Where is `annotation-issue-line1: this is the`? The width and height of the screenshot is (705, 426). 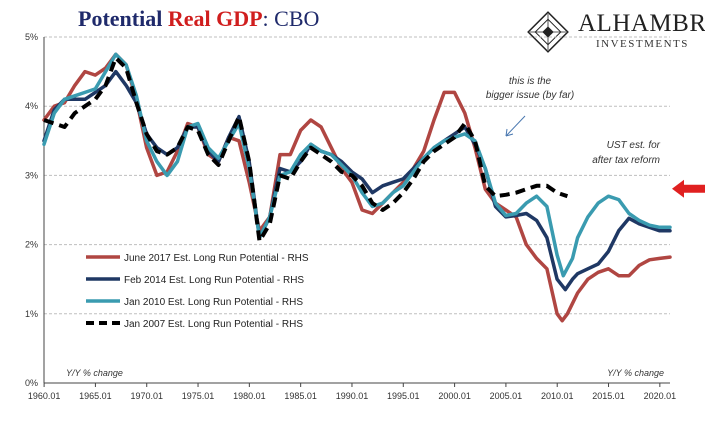
annotation-issue-line1: this is the is located at coordinates (530, 81).